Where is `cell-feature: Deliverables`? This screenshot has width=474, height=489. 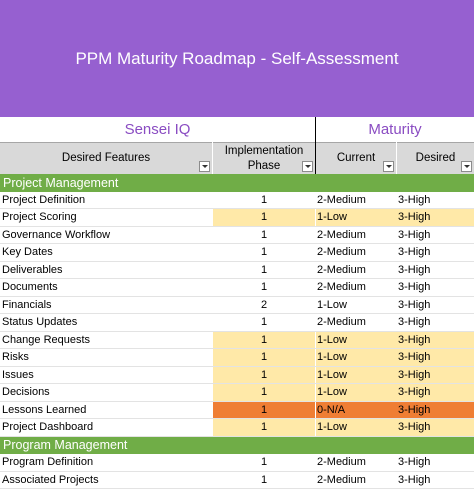
cell-feature: Deliverables is located at coordinates (107, 270).